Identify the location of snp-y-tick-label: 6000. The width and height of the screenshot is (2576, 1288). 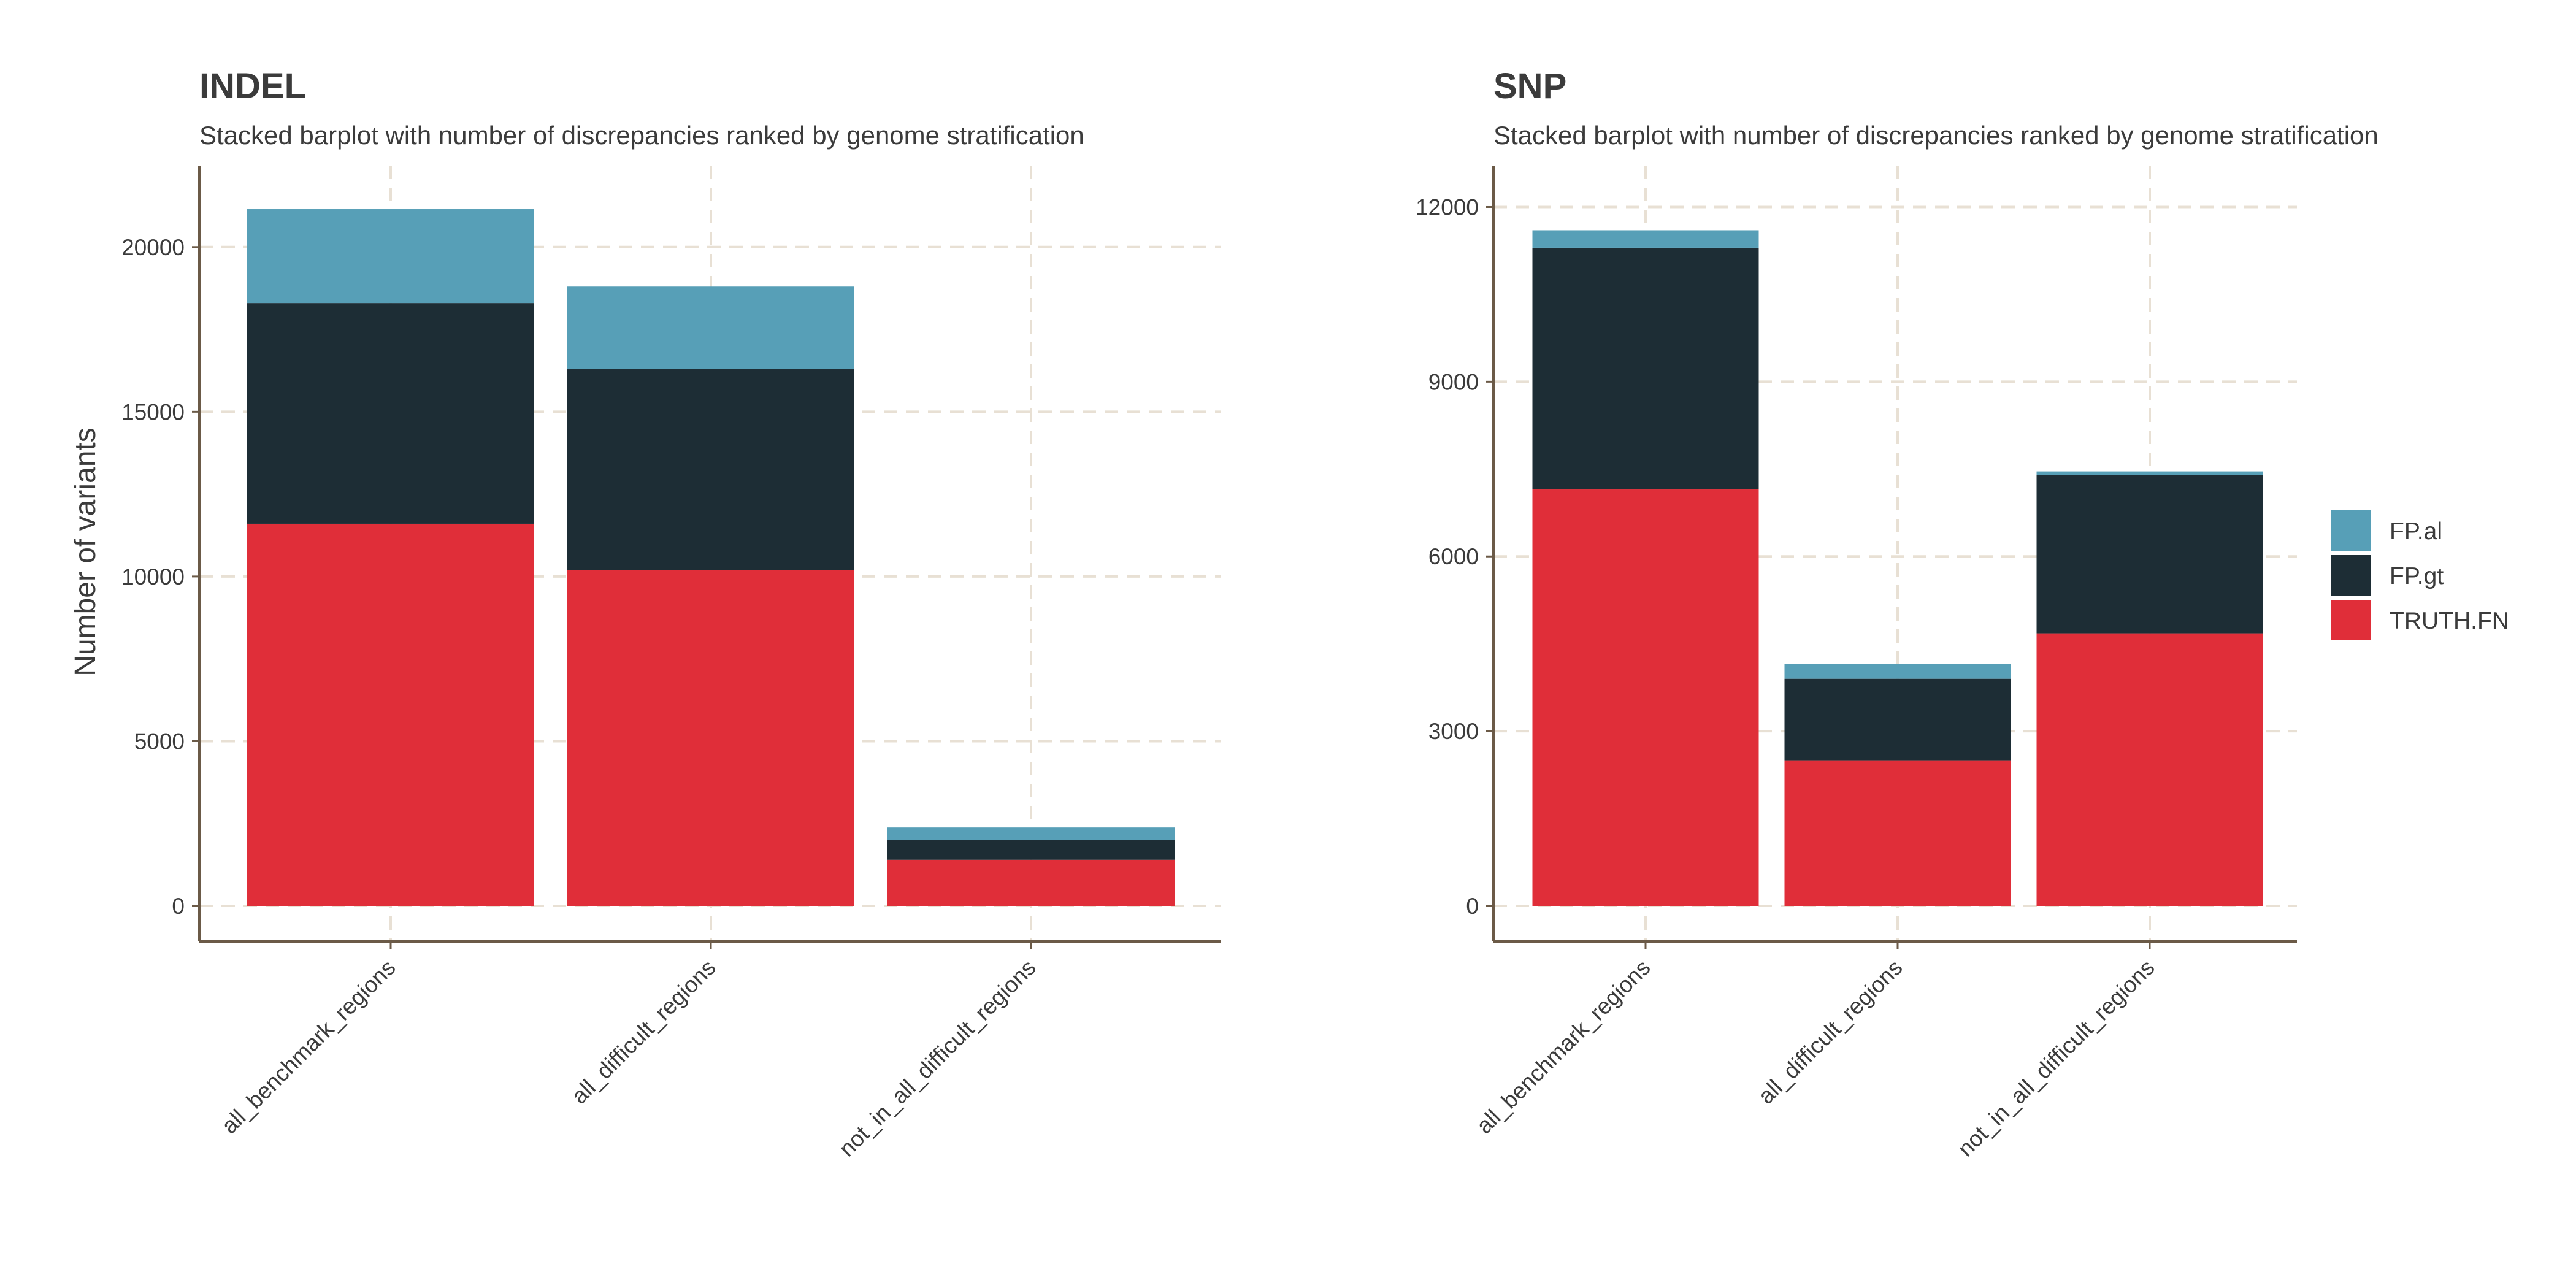
(1453, 556).